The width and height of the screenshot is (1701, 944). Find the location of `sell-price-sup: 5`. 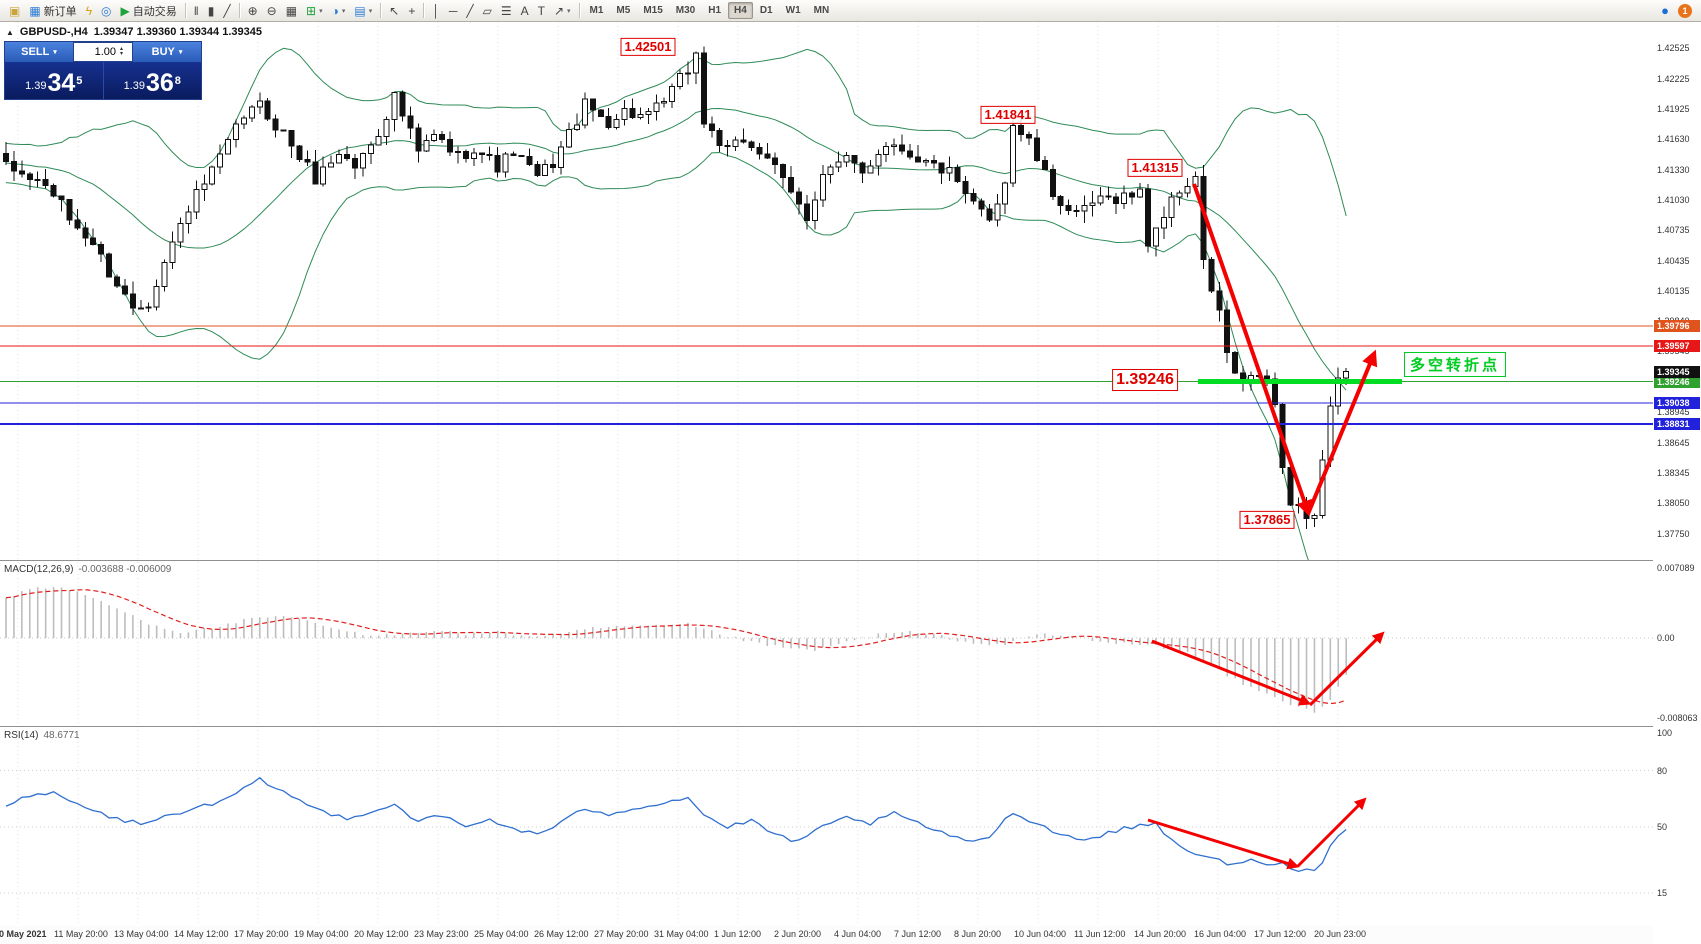

sell-price-sup: 5 is located at coordinates (79, 81).